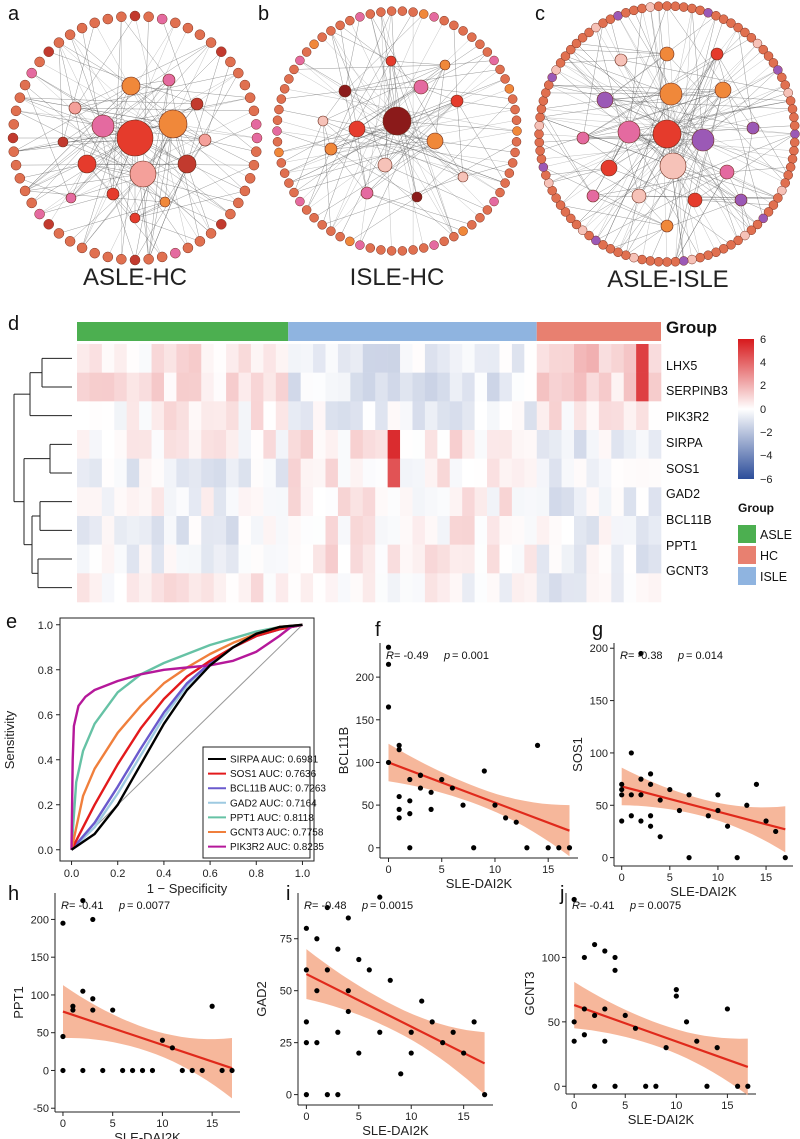 This screenshot has height=1139, width=800. Describe the element at coordinates (718, 878) in the screenshot. I see `x-tick-label: 10` at that location.